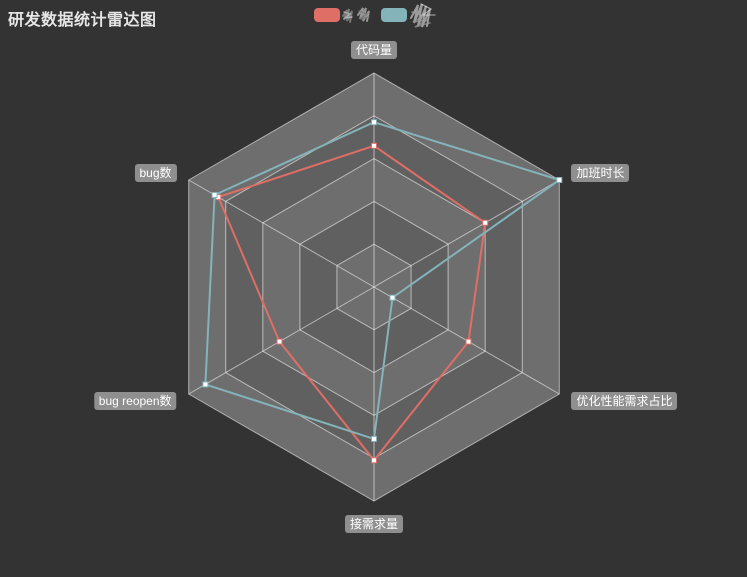  I want to click on axis-label-3: 接需求量, so click(374, 524).